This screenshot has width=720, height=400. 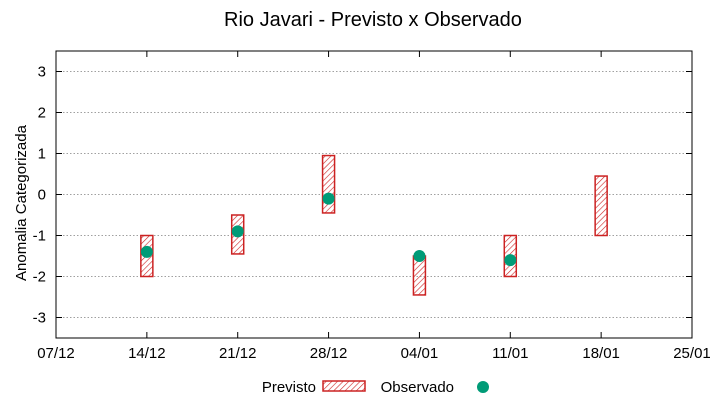 I want to click on previsto-bar, so click(x=601, y=206).